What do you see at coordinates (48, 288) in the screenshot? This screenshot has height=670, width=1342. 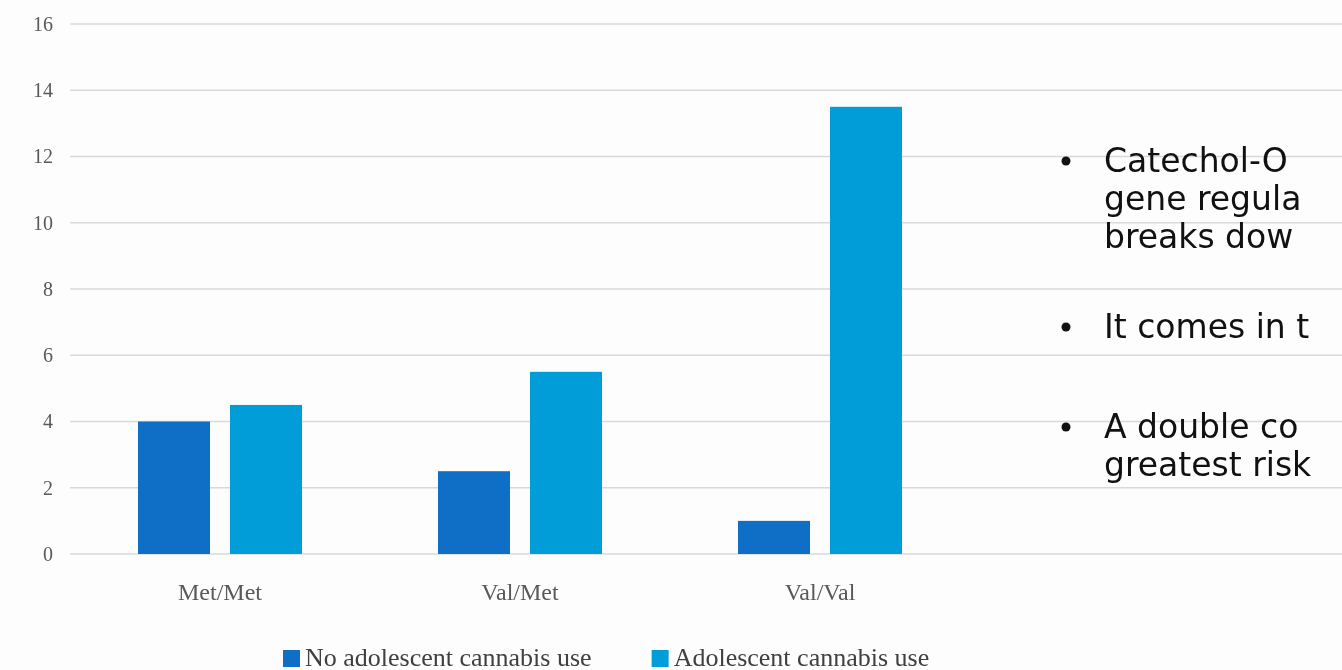 I see `y-tick-label: 8` at bounding box center [48, 288].